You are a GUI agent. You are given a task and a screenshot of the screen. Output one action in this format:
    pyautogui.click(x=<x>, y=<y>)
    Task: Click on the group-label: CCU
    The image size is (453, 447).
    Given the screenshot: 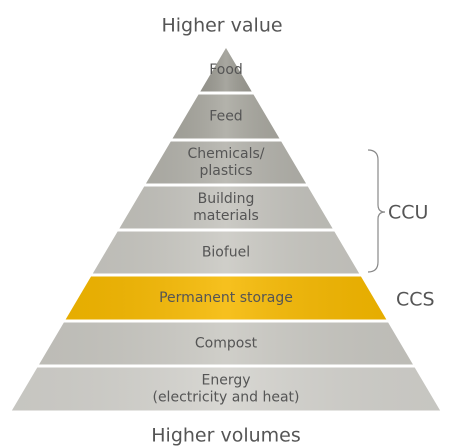 What is the action you would take?
    pyautogui.click(x=408, y=213)
    